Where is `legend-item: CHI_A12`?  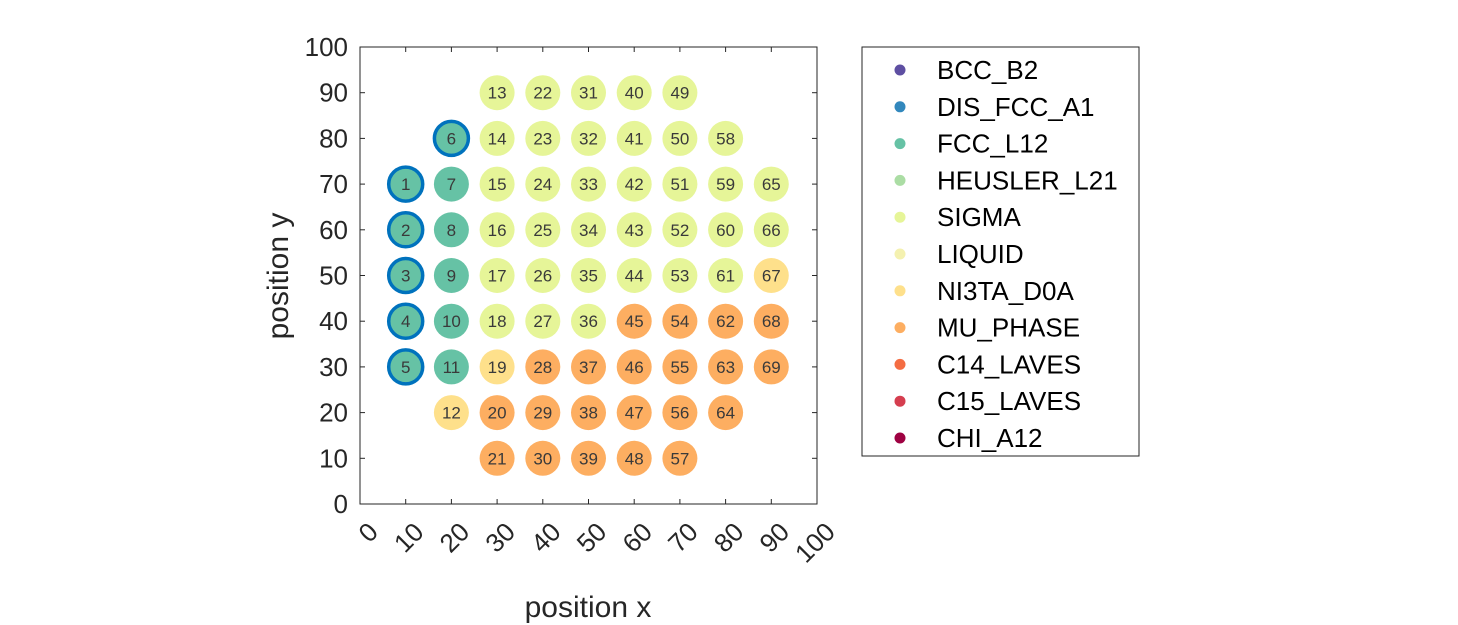 legend-item: CHI_A12 is located at coordinates (968, 438).